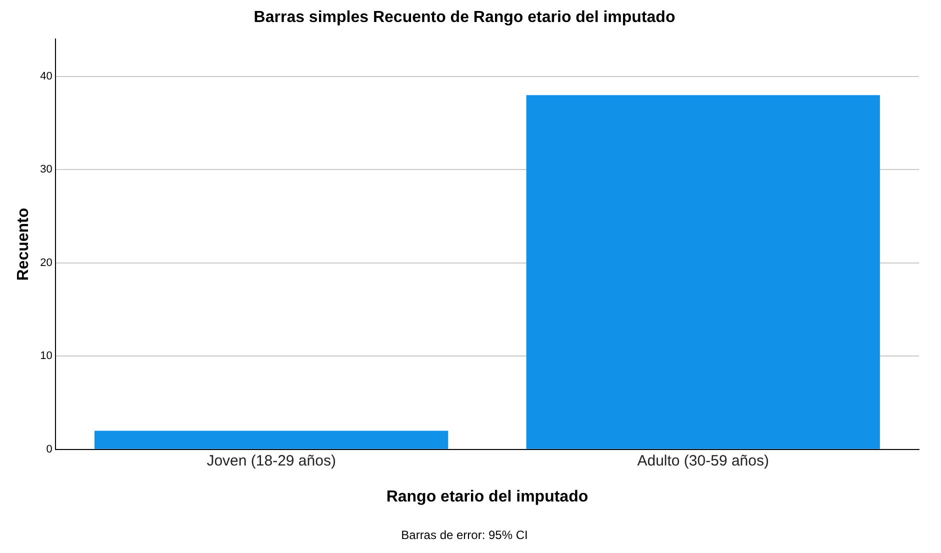  I want to click on y-tick-label: 0, so click(49, 449).